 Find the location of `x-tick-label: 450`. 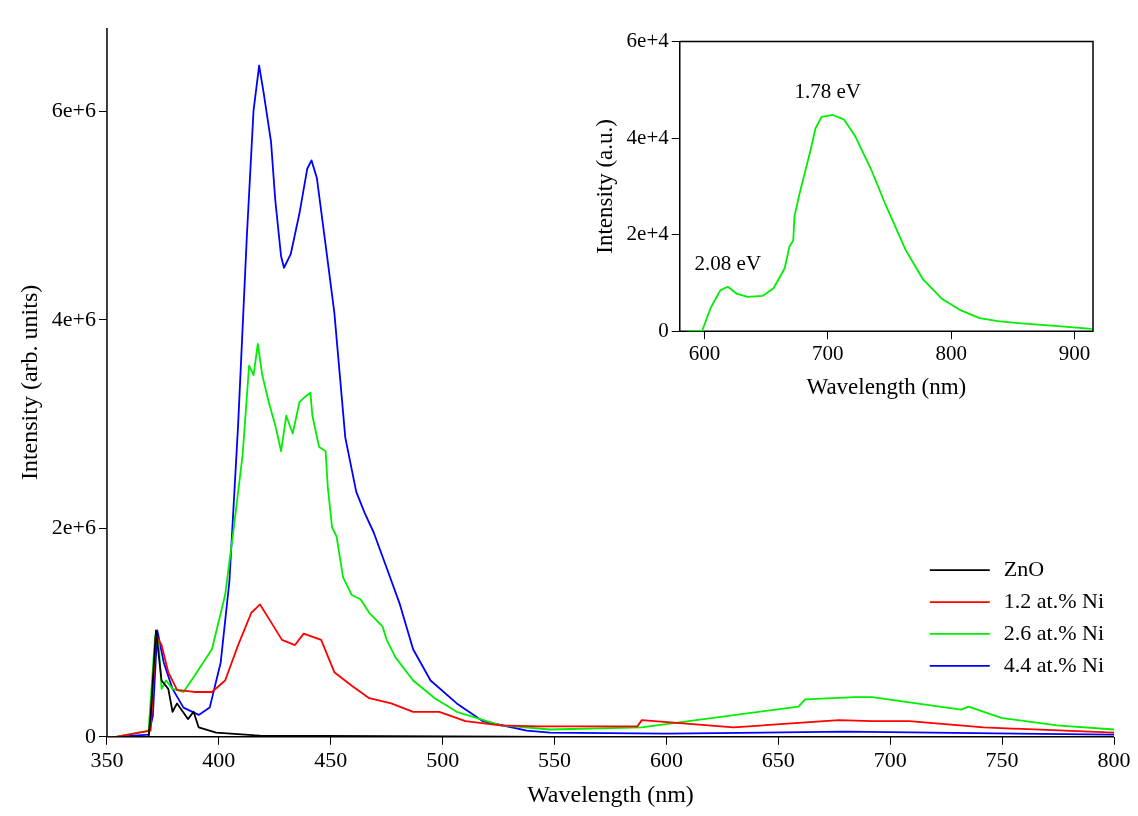

x-tick-label: 450 is located at coordinates (331, 759).